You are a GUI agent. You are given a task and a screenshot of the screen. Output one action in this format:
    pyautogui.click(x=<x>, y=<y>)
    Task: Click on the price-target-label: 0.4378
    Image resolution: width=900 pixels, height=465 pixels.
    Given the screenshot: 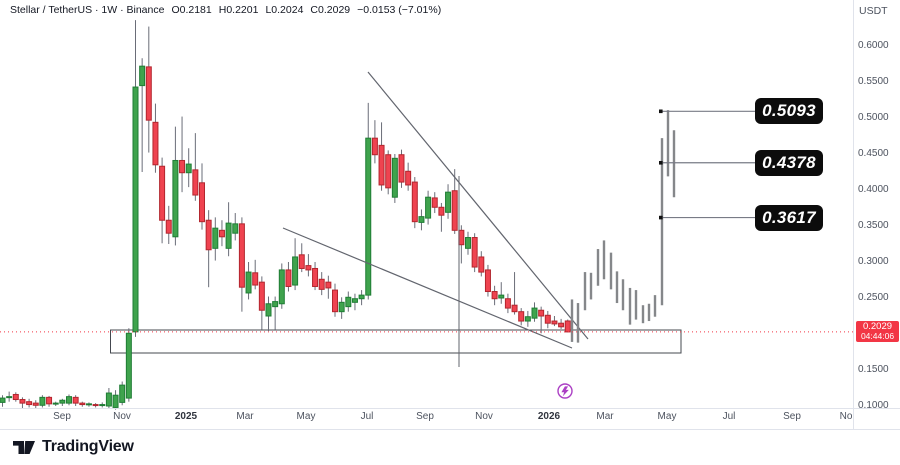 What is the action you would take?
    pyautogui.click(x=789, y=162)
    